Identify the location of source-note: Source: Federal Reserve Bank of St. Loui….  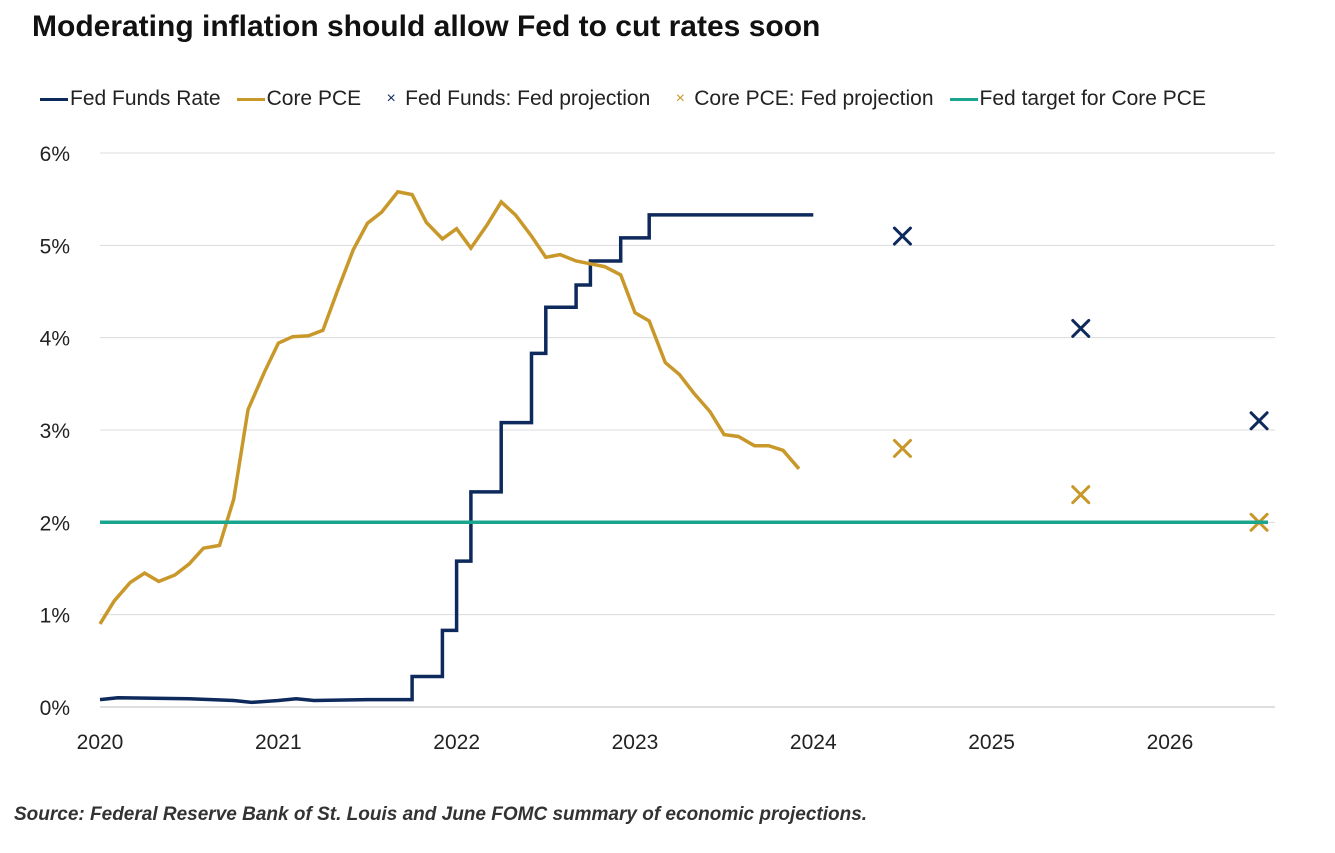
(441, 814).